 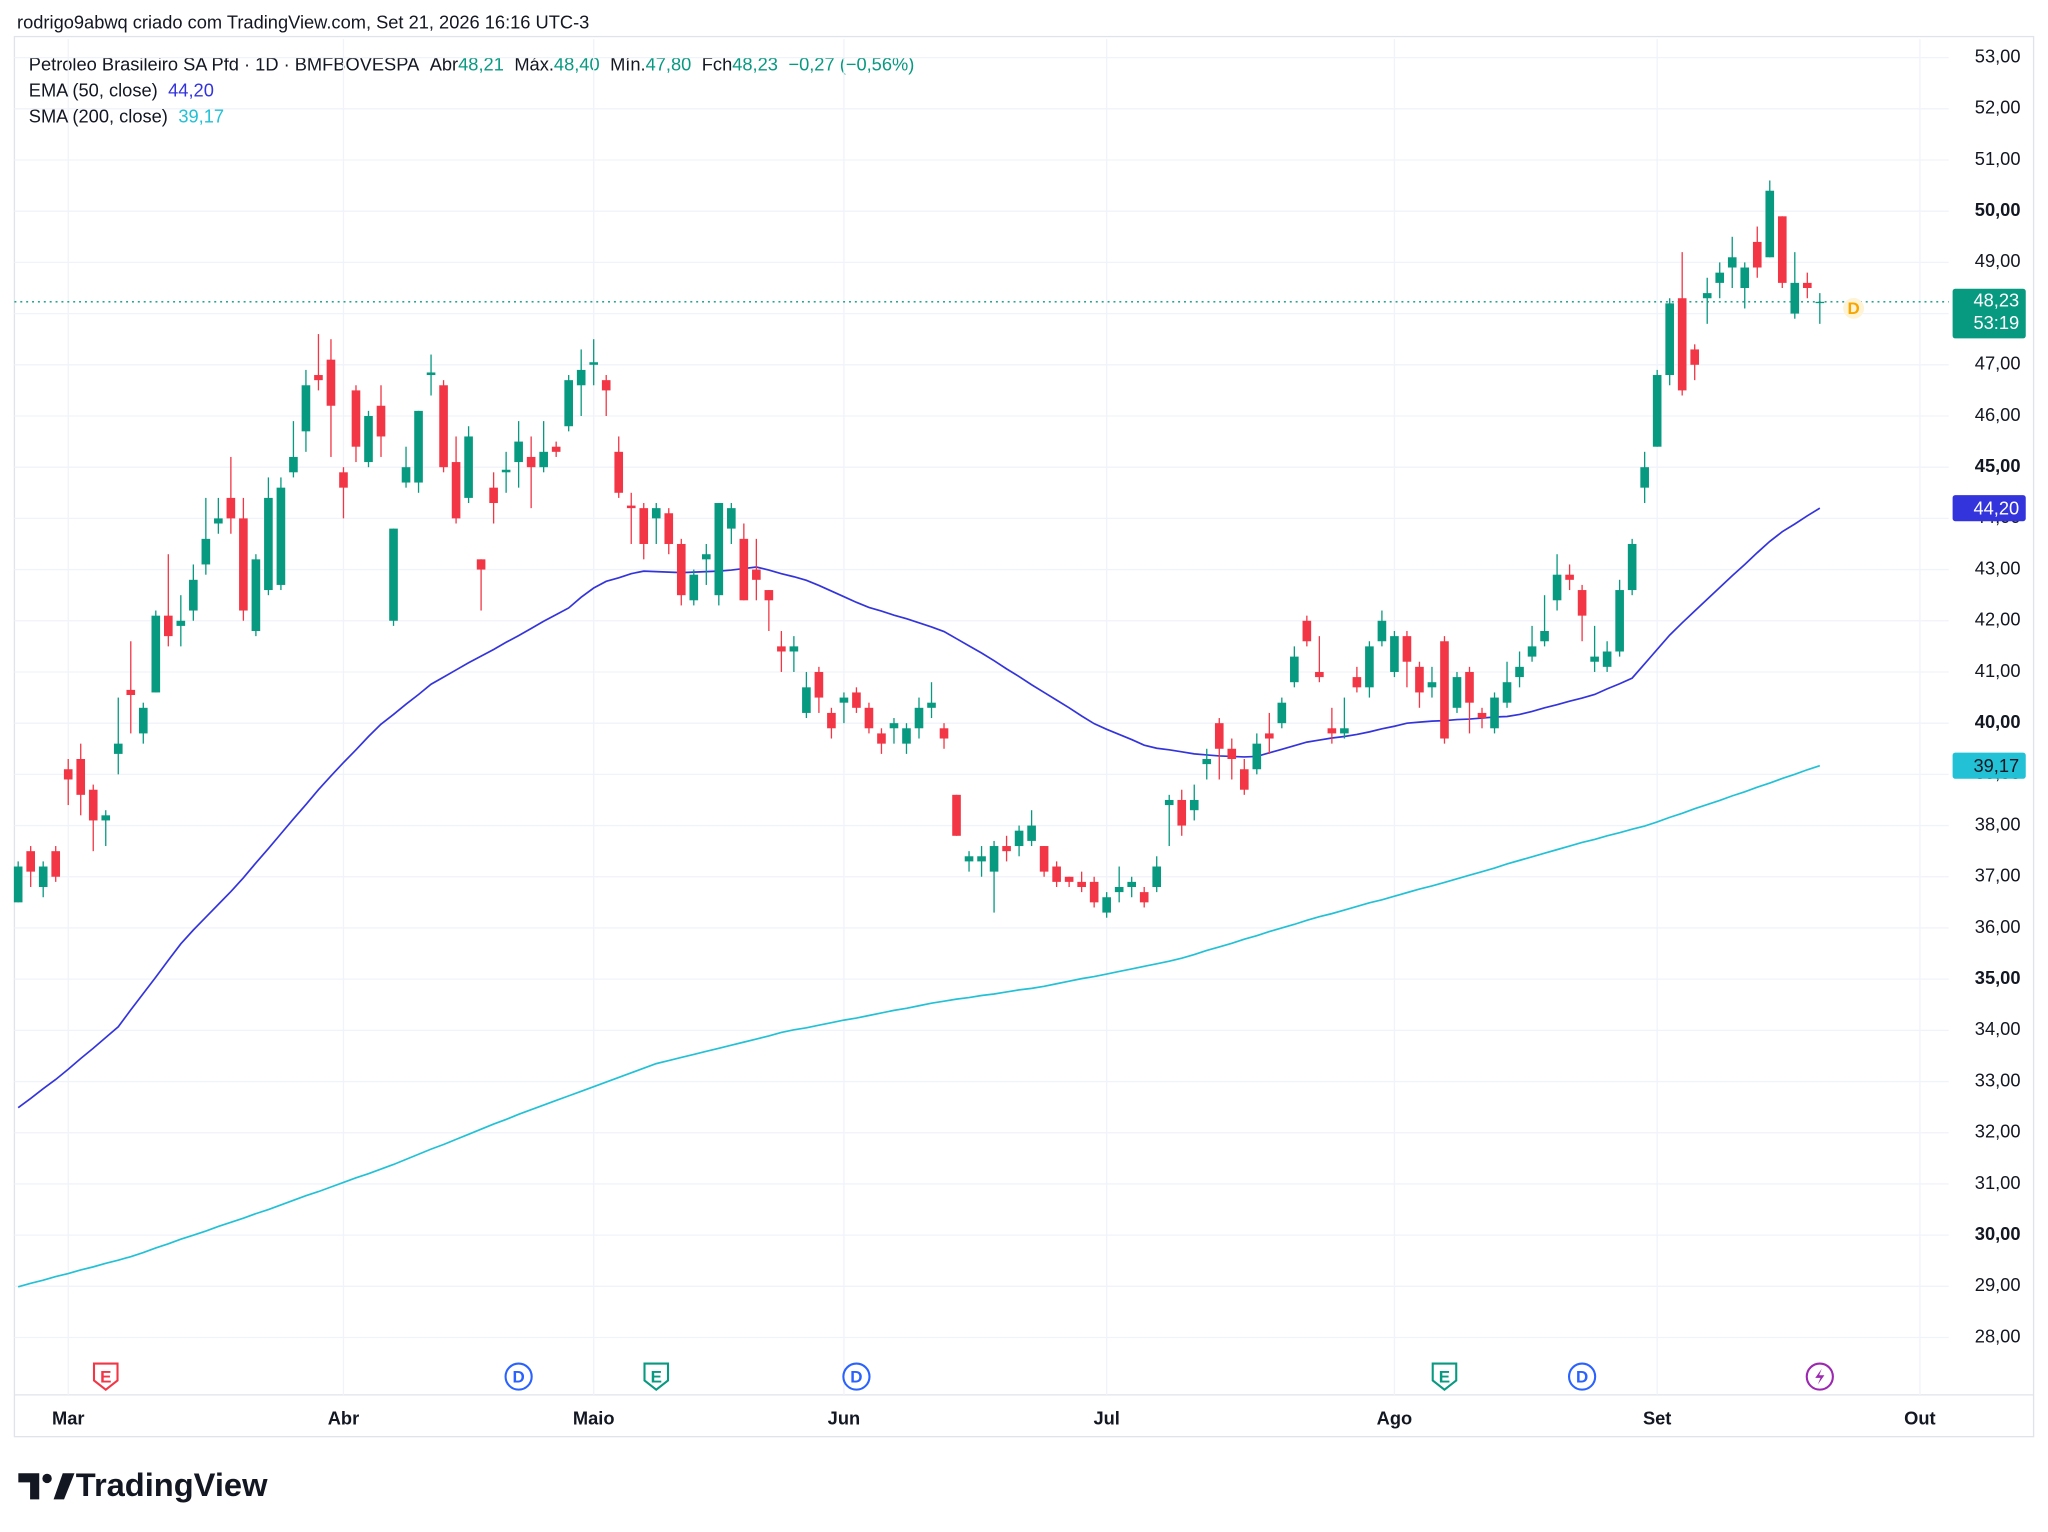 What do you see at coordinates (1989, 765) in the screenshot?
I see `indicator-badge` at bounding box center [1989, 765].